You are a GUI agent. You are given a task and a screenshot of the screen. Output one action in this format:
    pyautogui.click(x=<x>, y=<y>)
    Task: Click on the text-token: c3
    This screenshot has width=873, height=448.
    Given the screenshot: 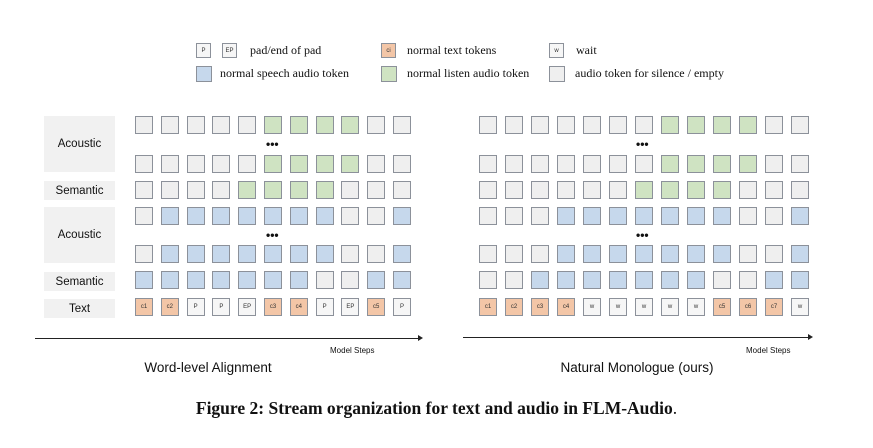 What is the action you would take?
    pyautogui.click(x=540, y=307)
    